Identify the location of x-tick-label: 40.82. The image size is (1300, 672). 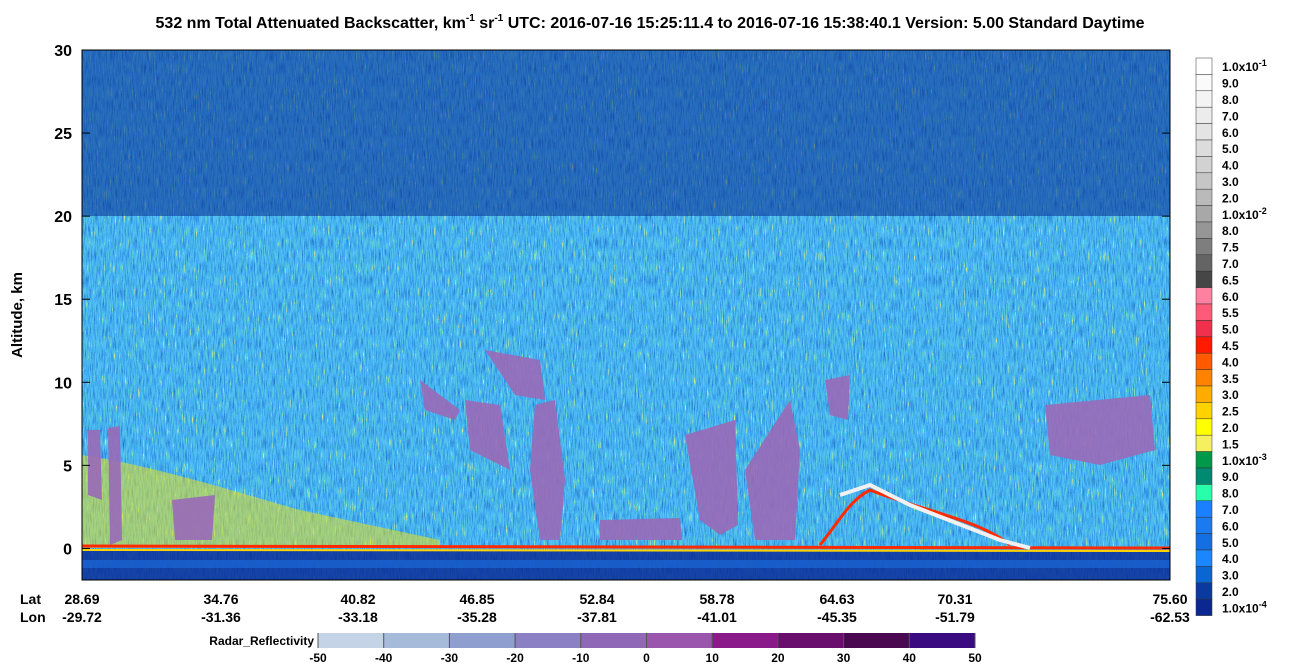
(357, 599).